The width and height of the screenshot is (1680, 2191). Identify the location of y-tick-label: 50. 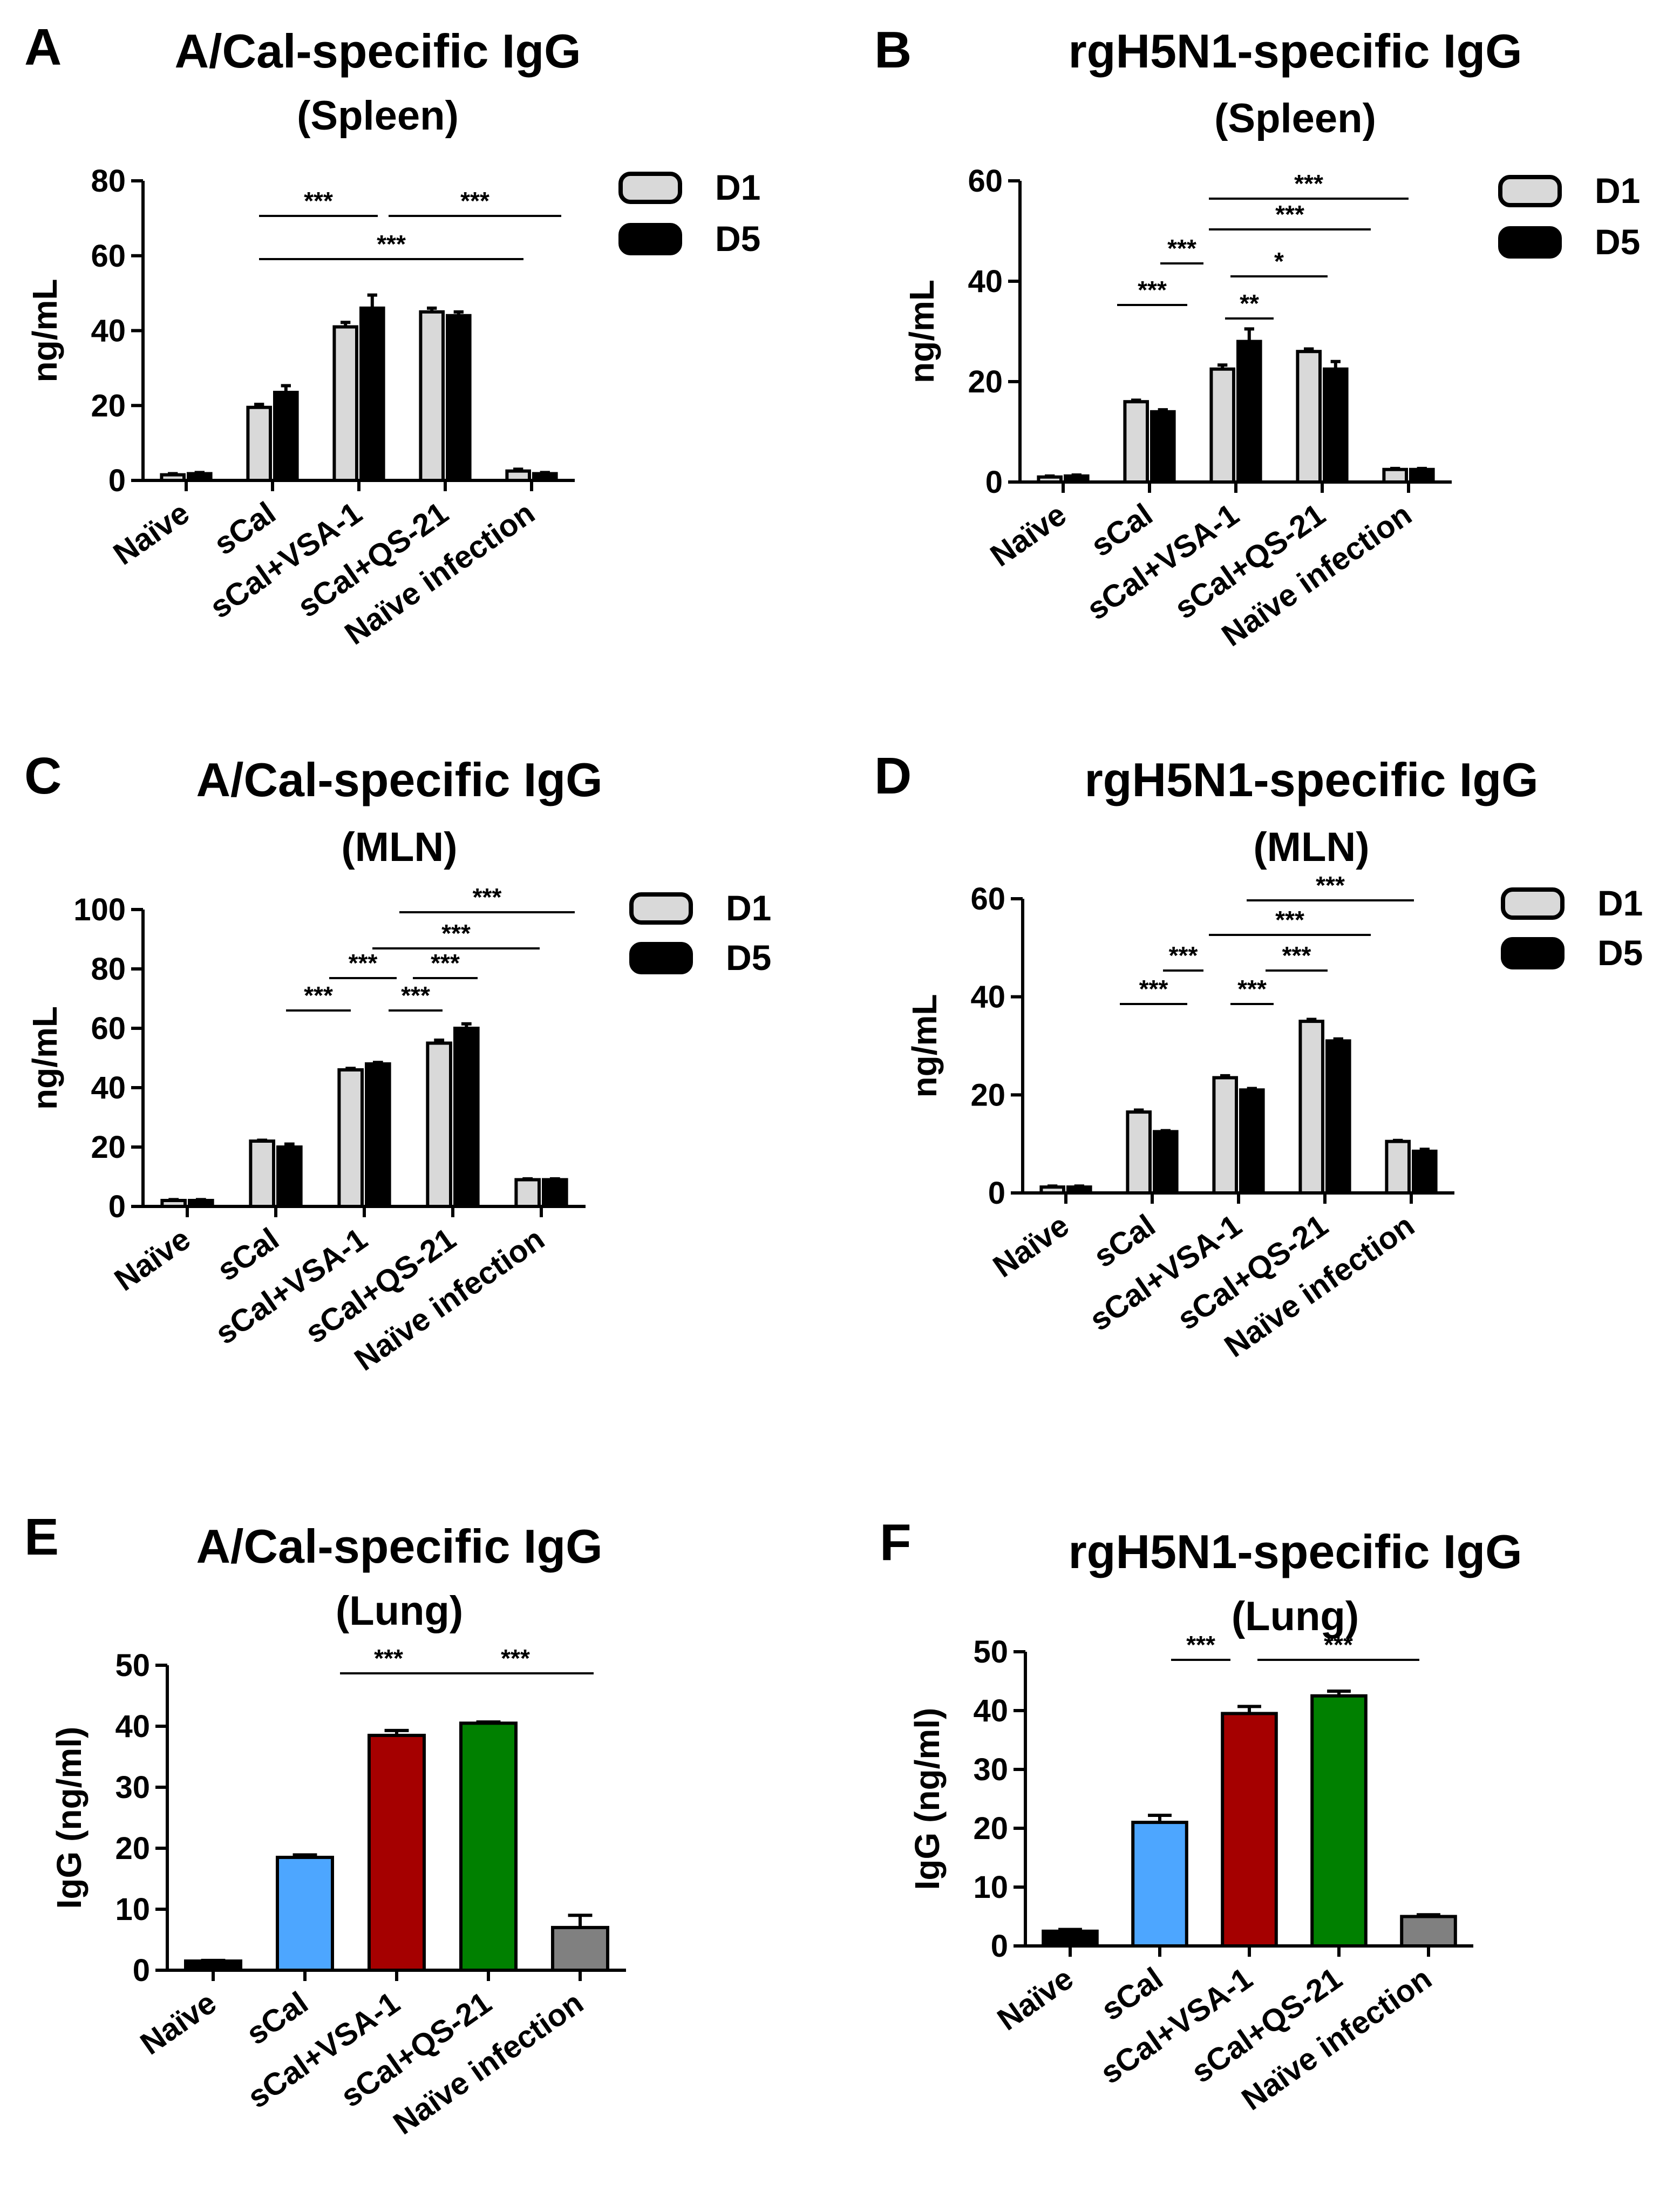
(132, 1665).